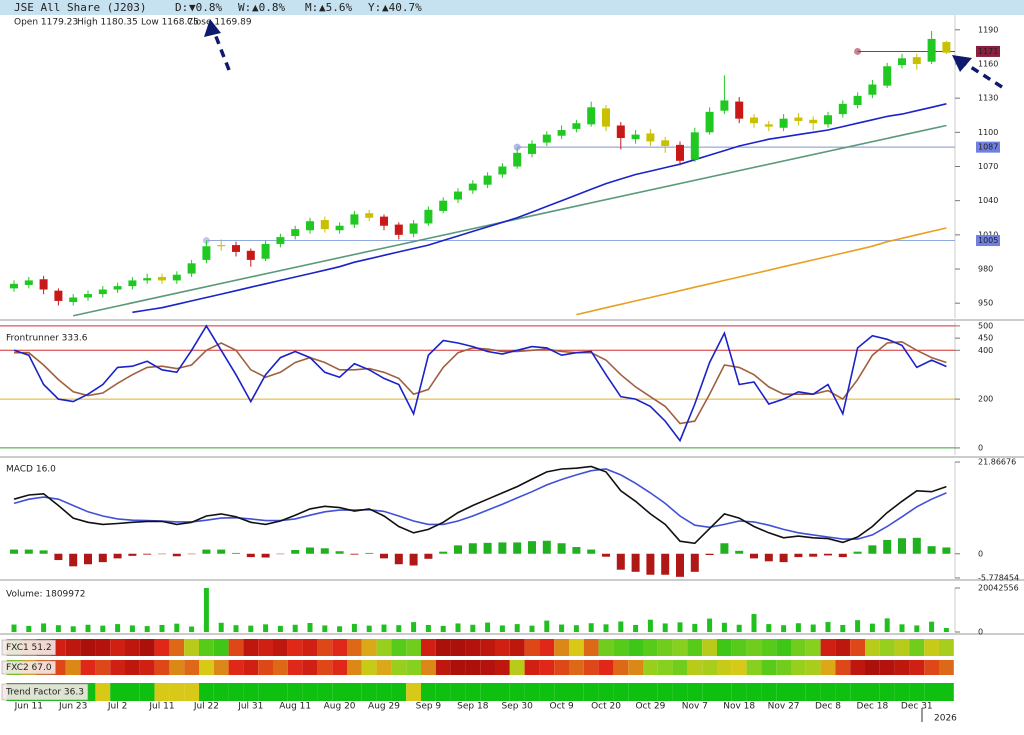  I want to click on y-tick-label: 200, so click(985, 399).